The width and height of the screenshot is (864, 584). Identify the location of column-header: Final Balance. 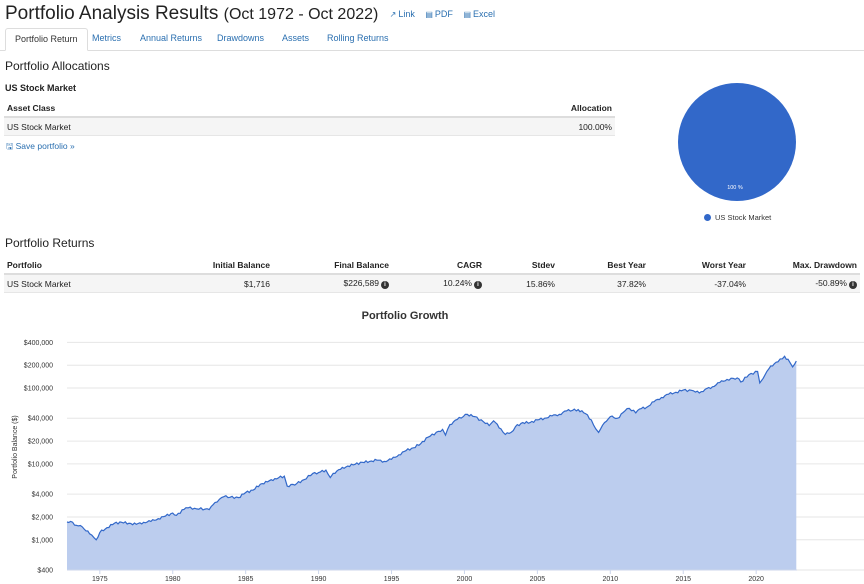
(332, 265).